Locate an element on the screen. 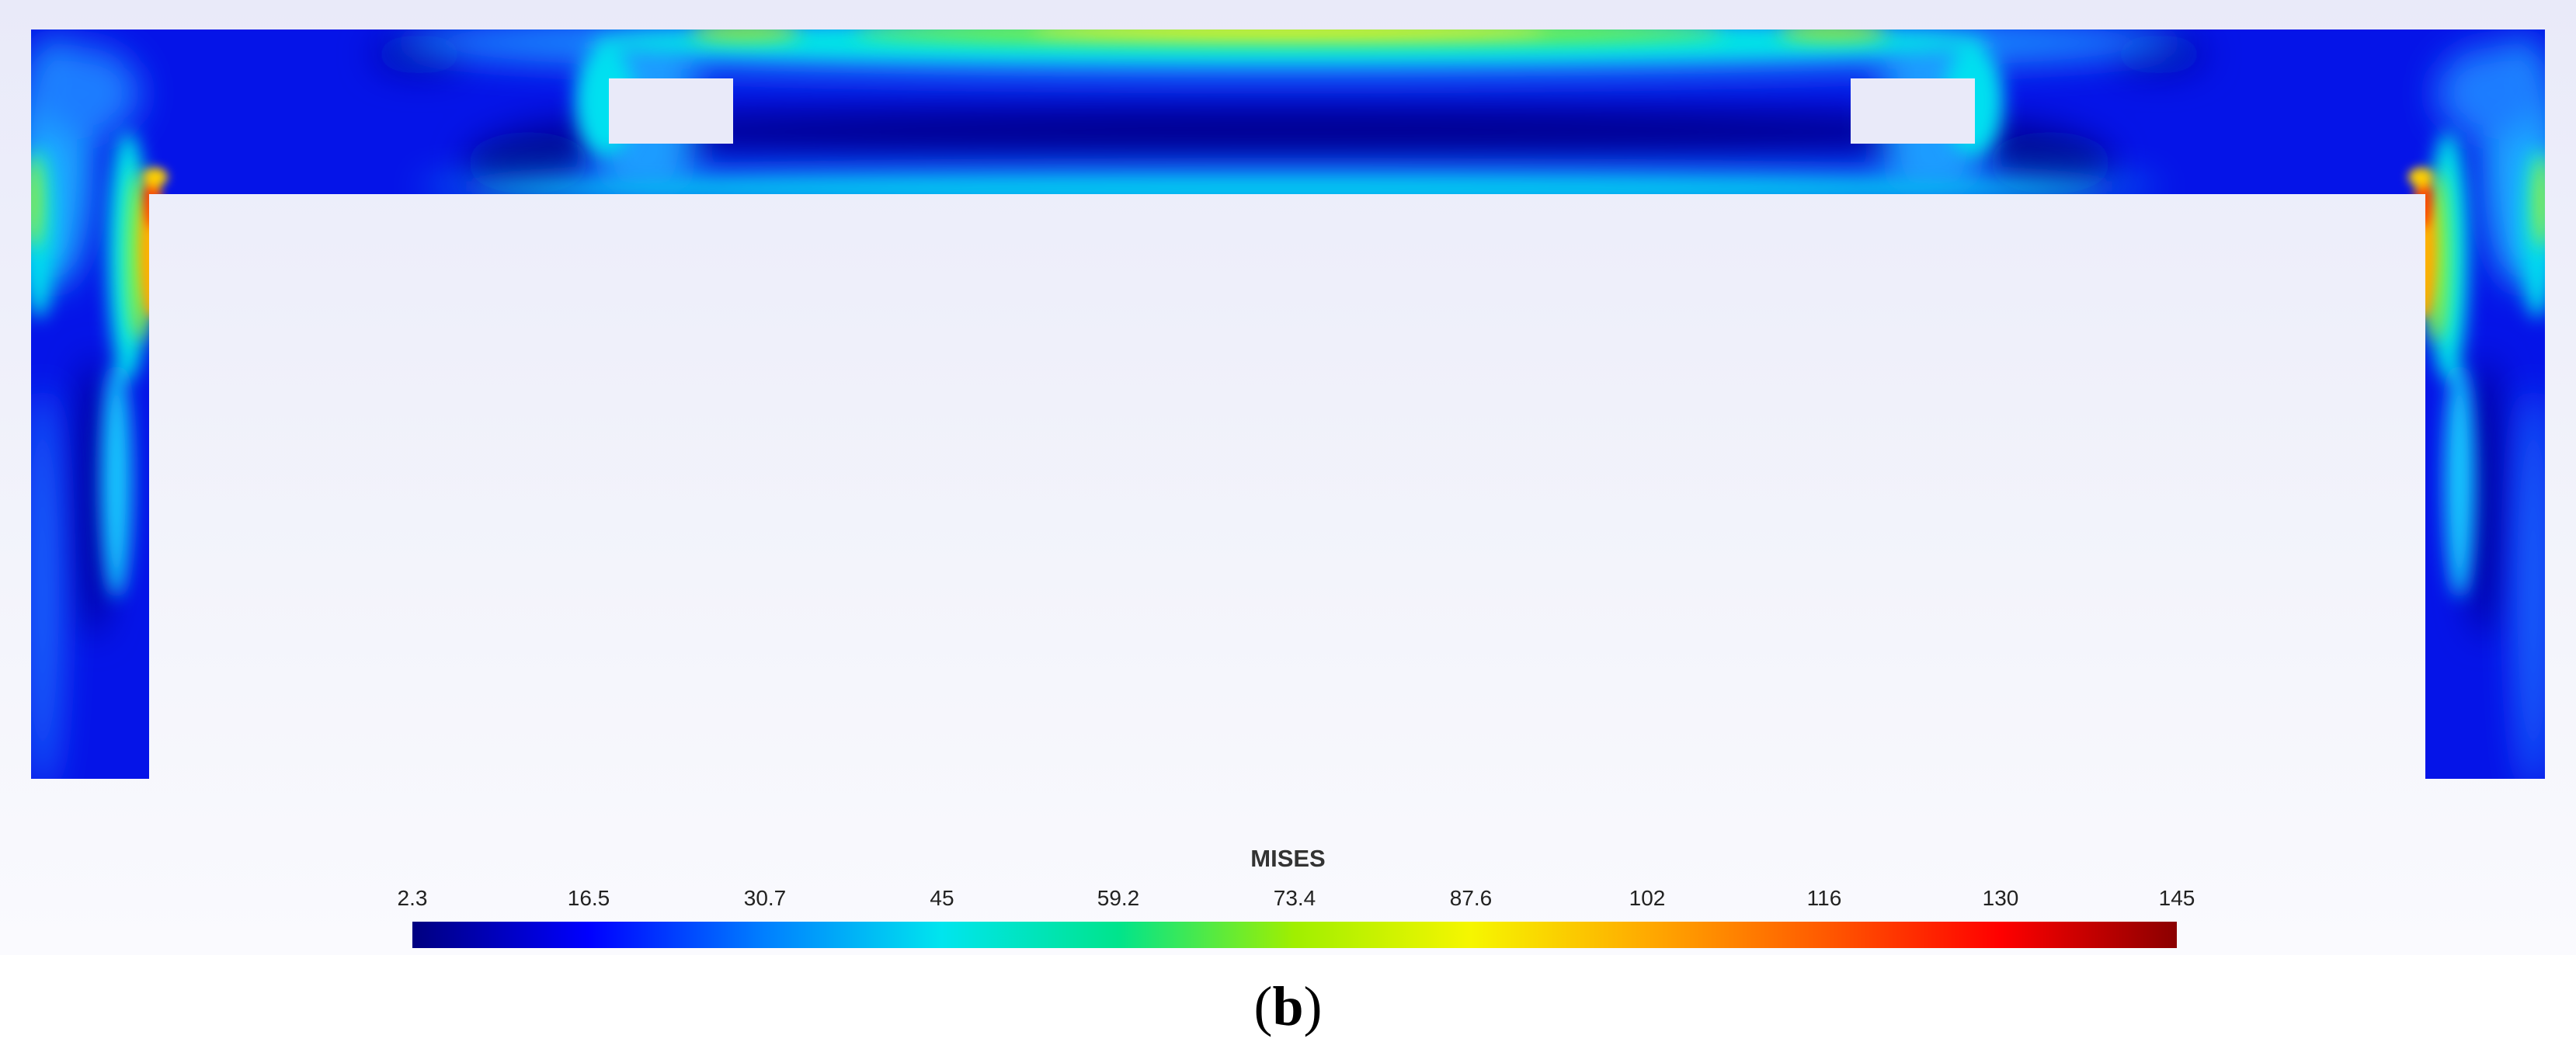  caption-open-paren: ( is located at coordinates (1263, 1006).